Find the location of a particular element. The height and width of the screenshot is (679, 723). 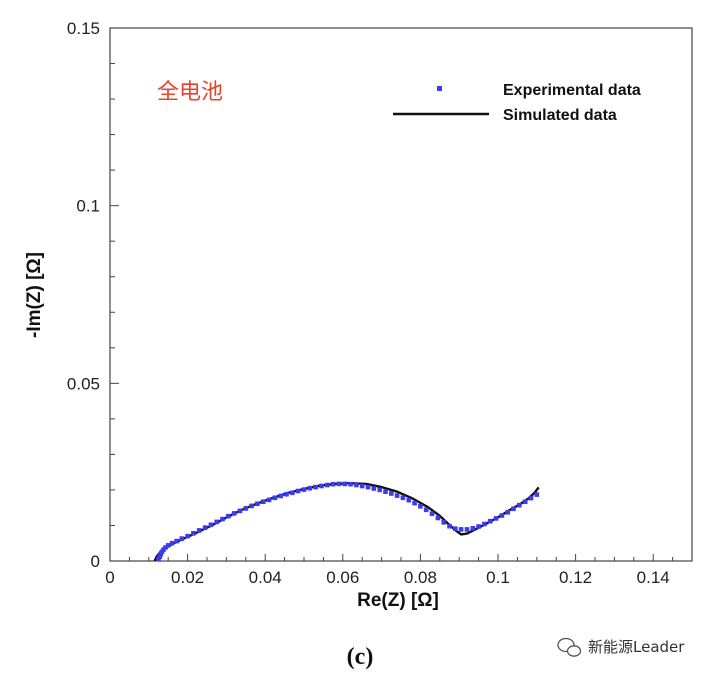

experimental-data-series is located at coordinates (348, 521).